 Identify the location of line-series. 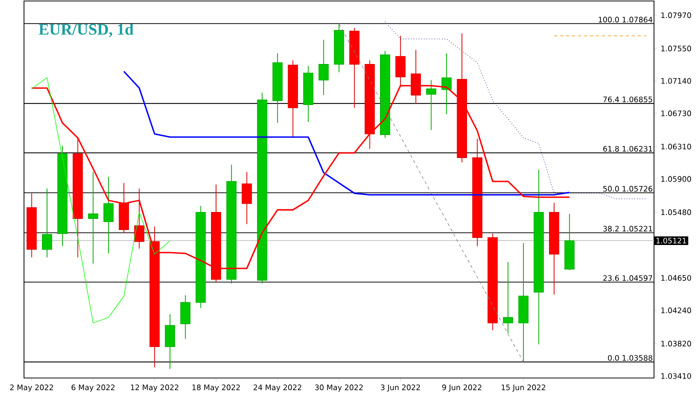
(100, 200).